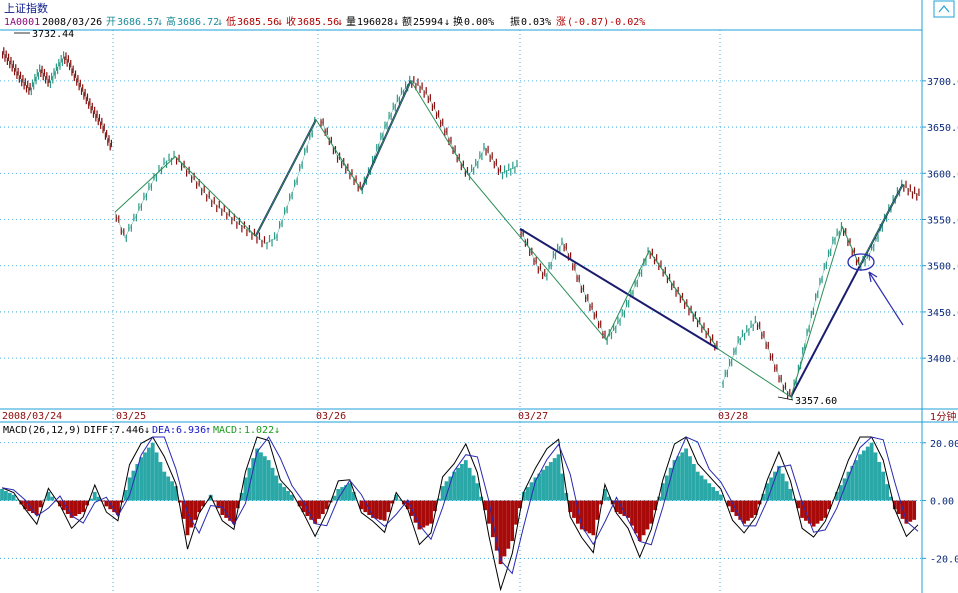 This screenshot has width=958, height=593. Describe the element at coordinates (42, 430) in the screenshot. I see `macd-name: MACD(26,12,9)` at that location.